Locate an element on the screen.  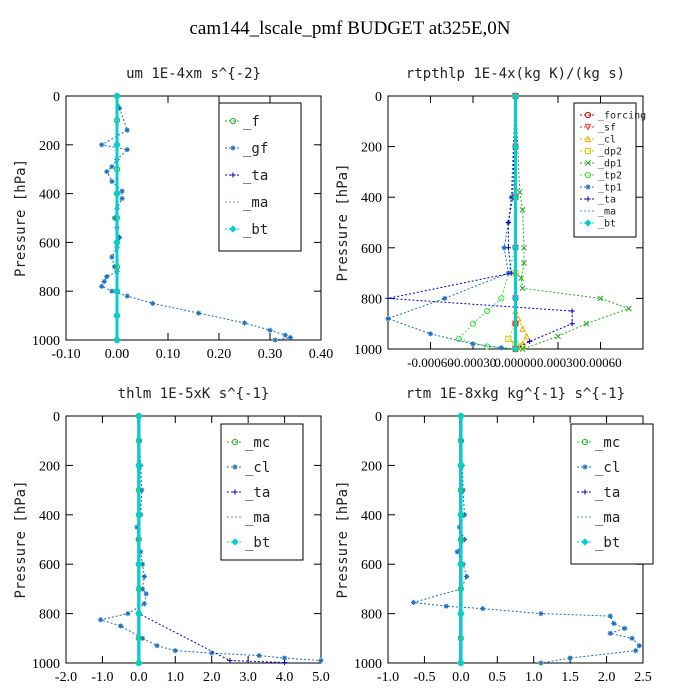
chart4-ytick-label: 200 is located at coordinates (371, 466).